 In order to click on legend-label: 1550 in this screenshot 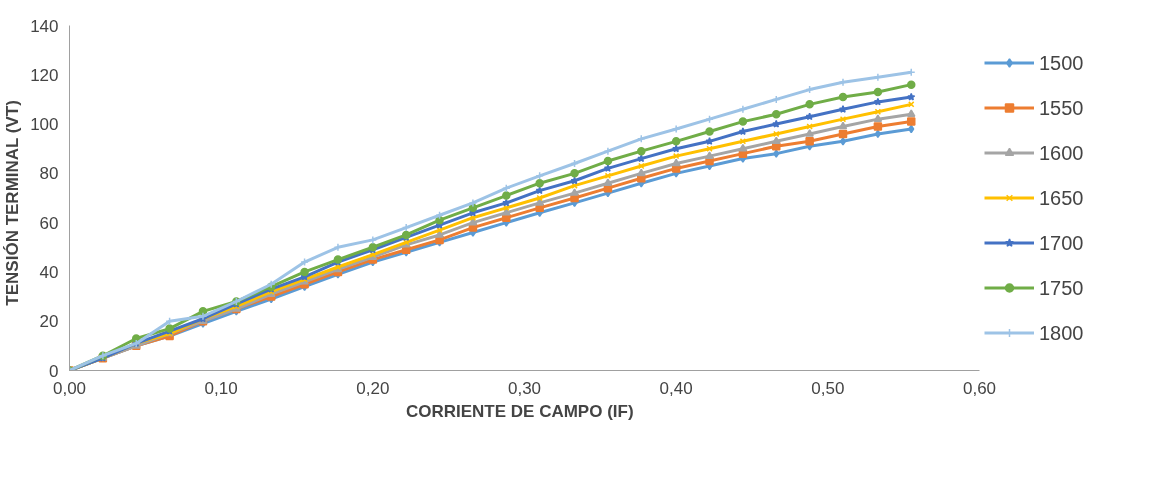, I will do `click(1061, 107)`.